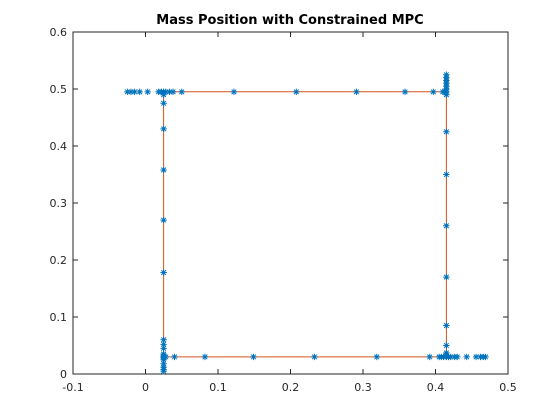 This screenshot has width=560, height=420. What do you see at coordinates (145, 387) in the screenshot?
I see `x-tick-label: 0` at bounding box center [145, 387].